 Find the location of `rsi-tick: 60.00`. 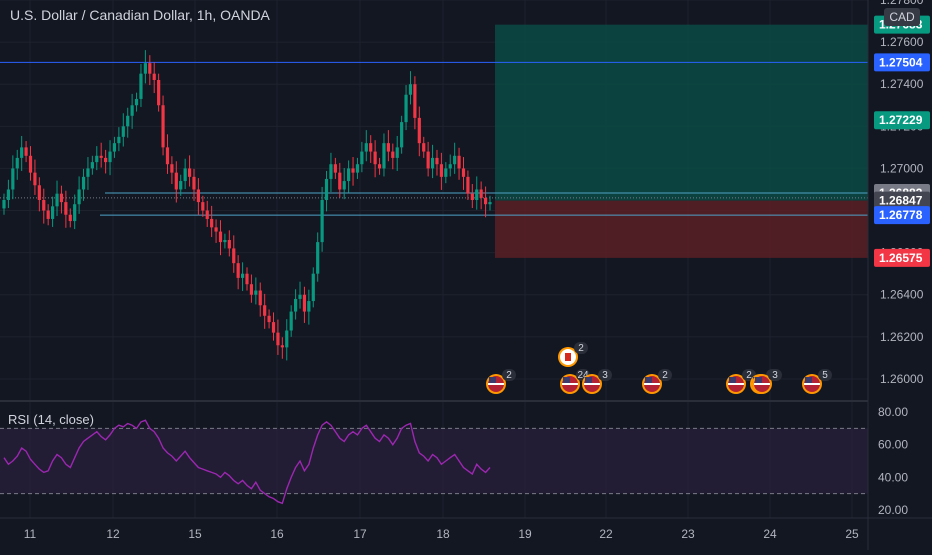

rsi-tick: 60.00 is located at coordinates (893, 445).